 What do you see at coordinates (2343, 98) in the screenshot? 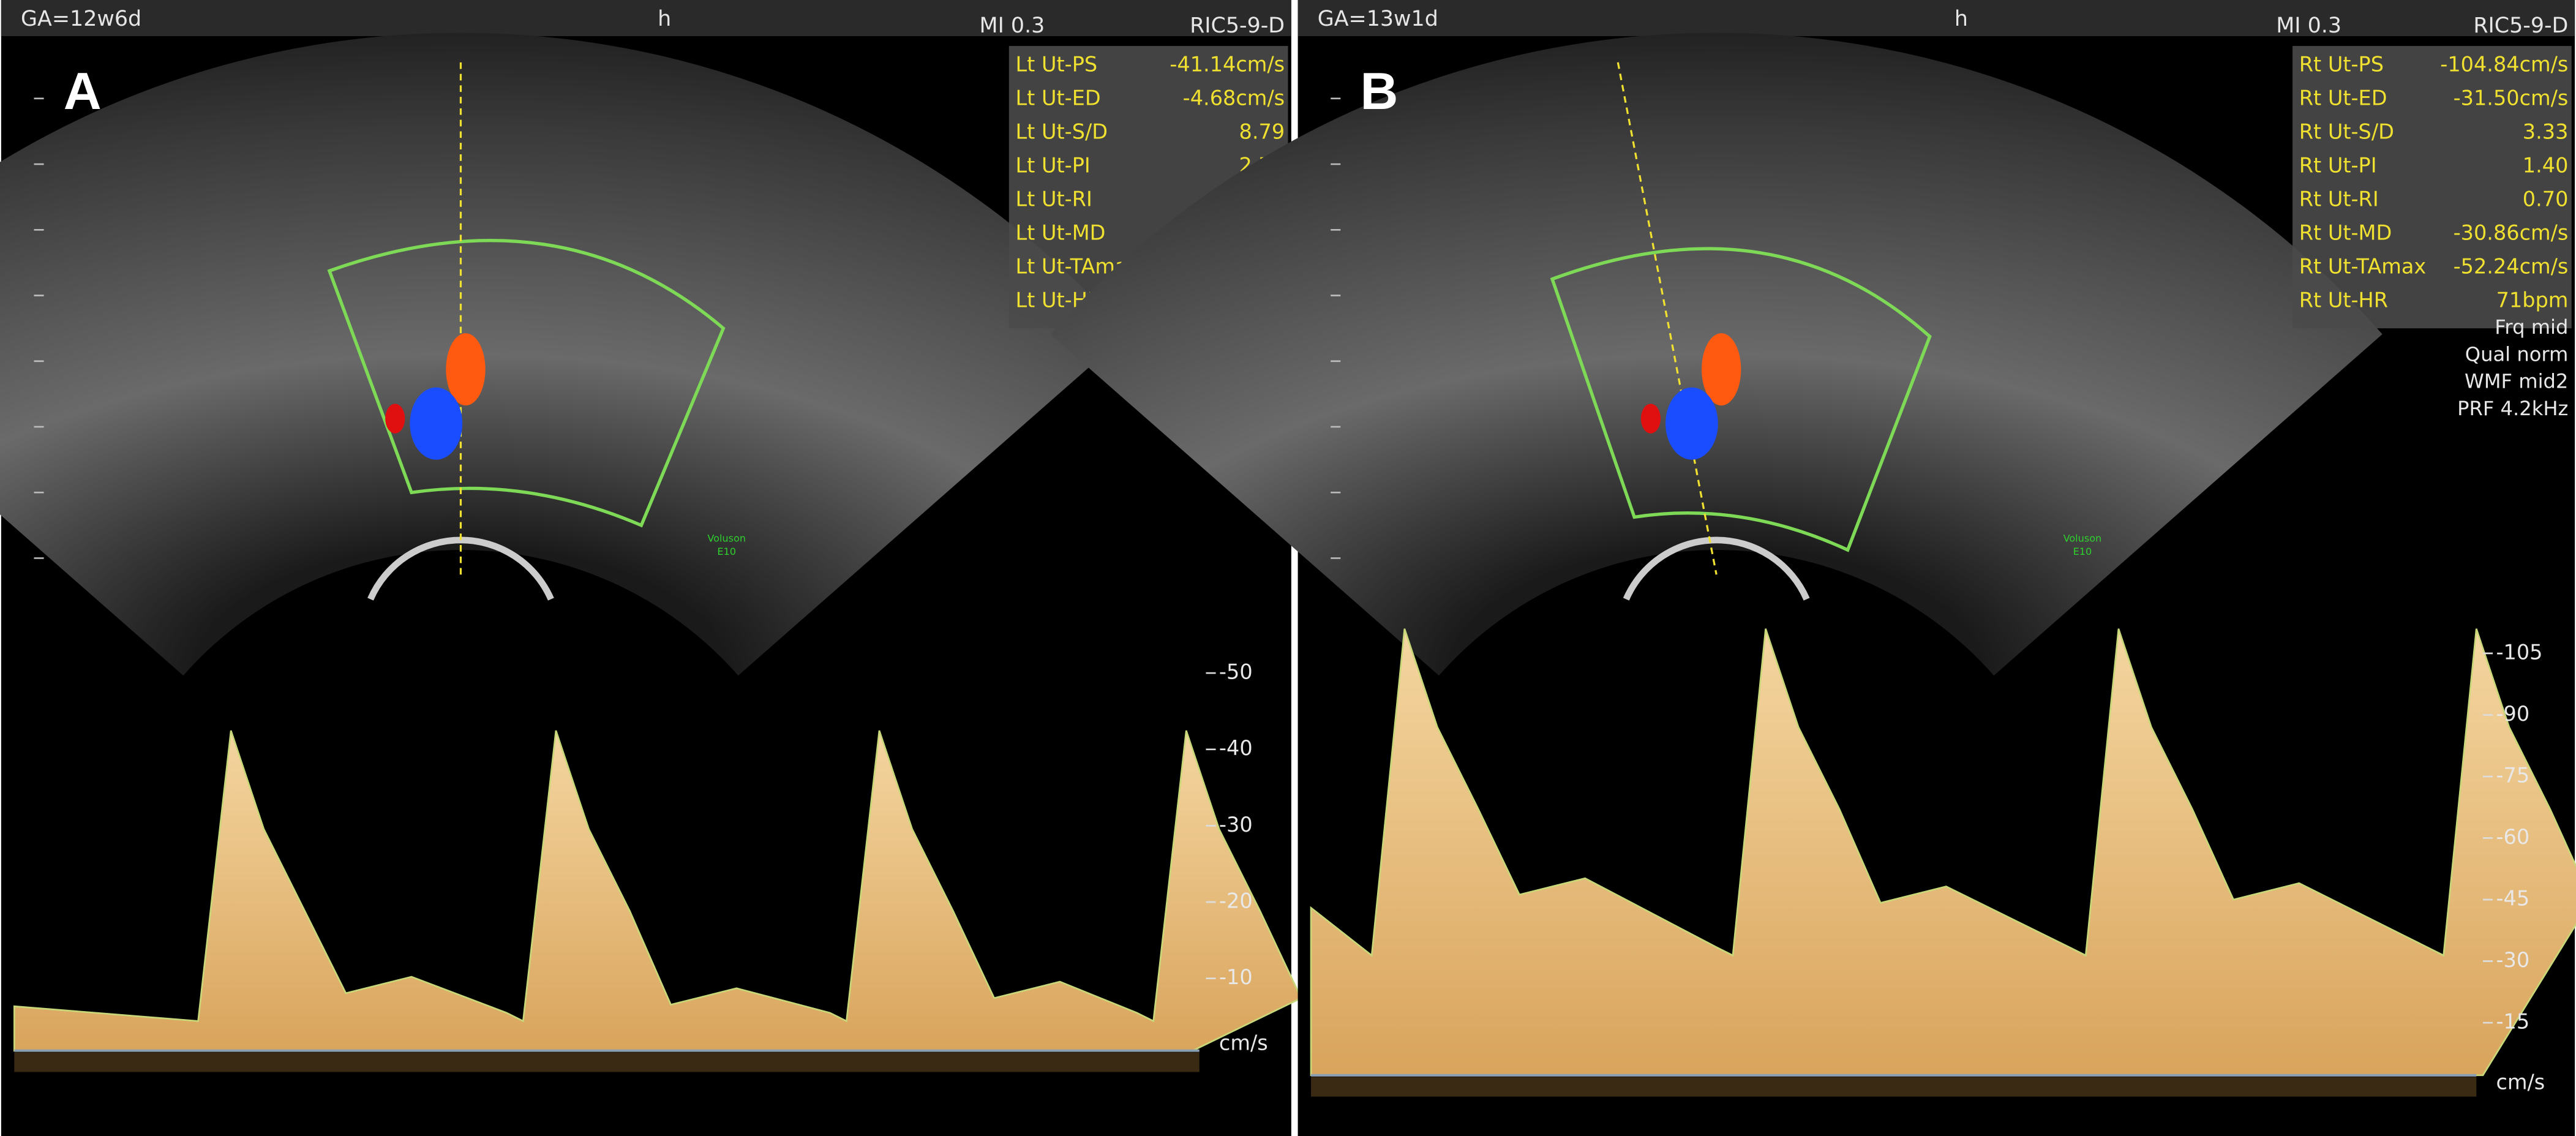
I see `measure-name: Rt Ut-ED` at bounding box center [2343, 98].